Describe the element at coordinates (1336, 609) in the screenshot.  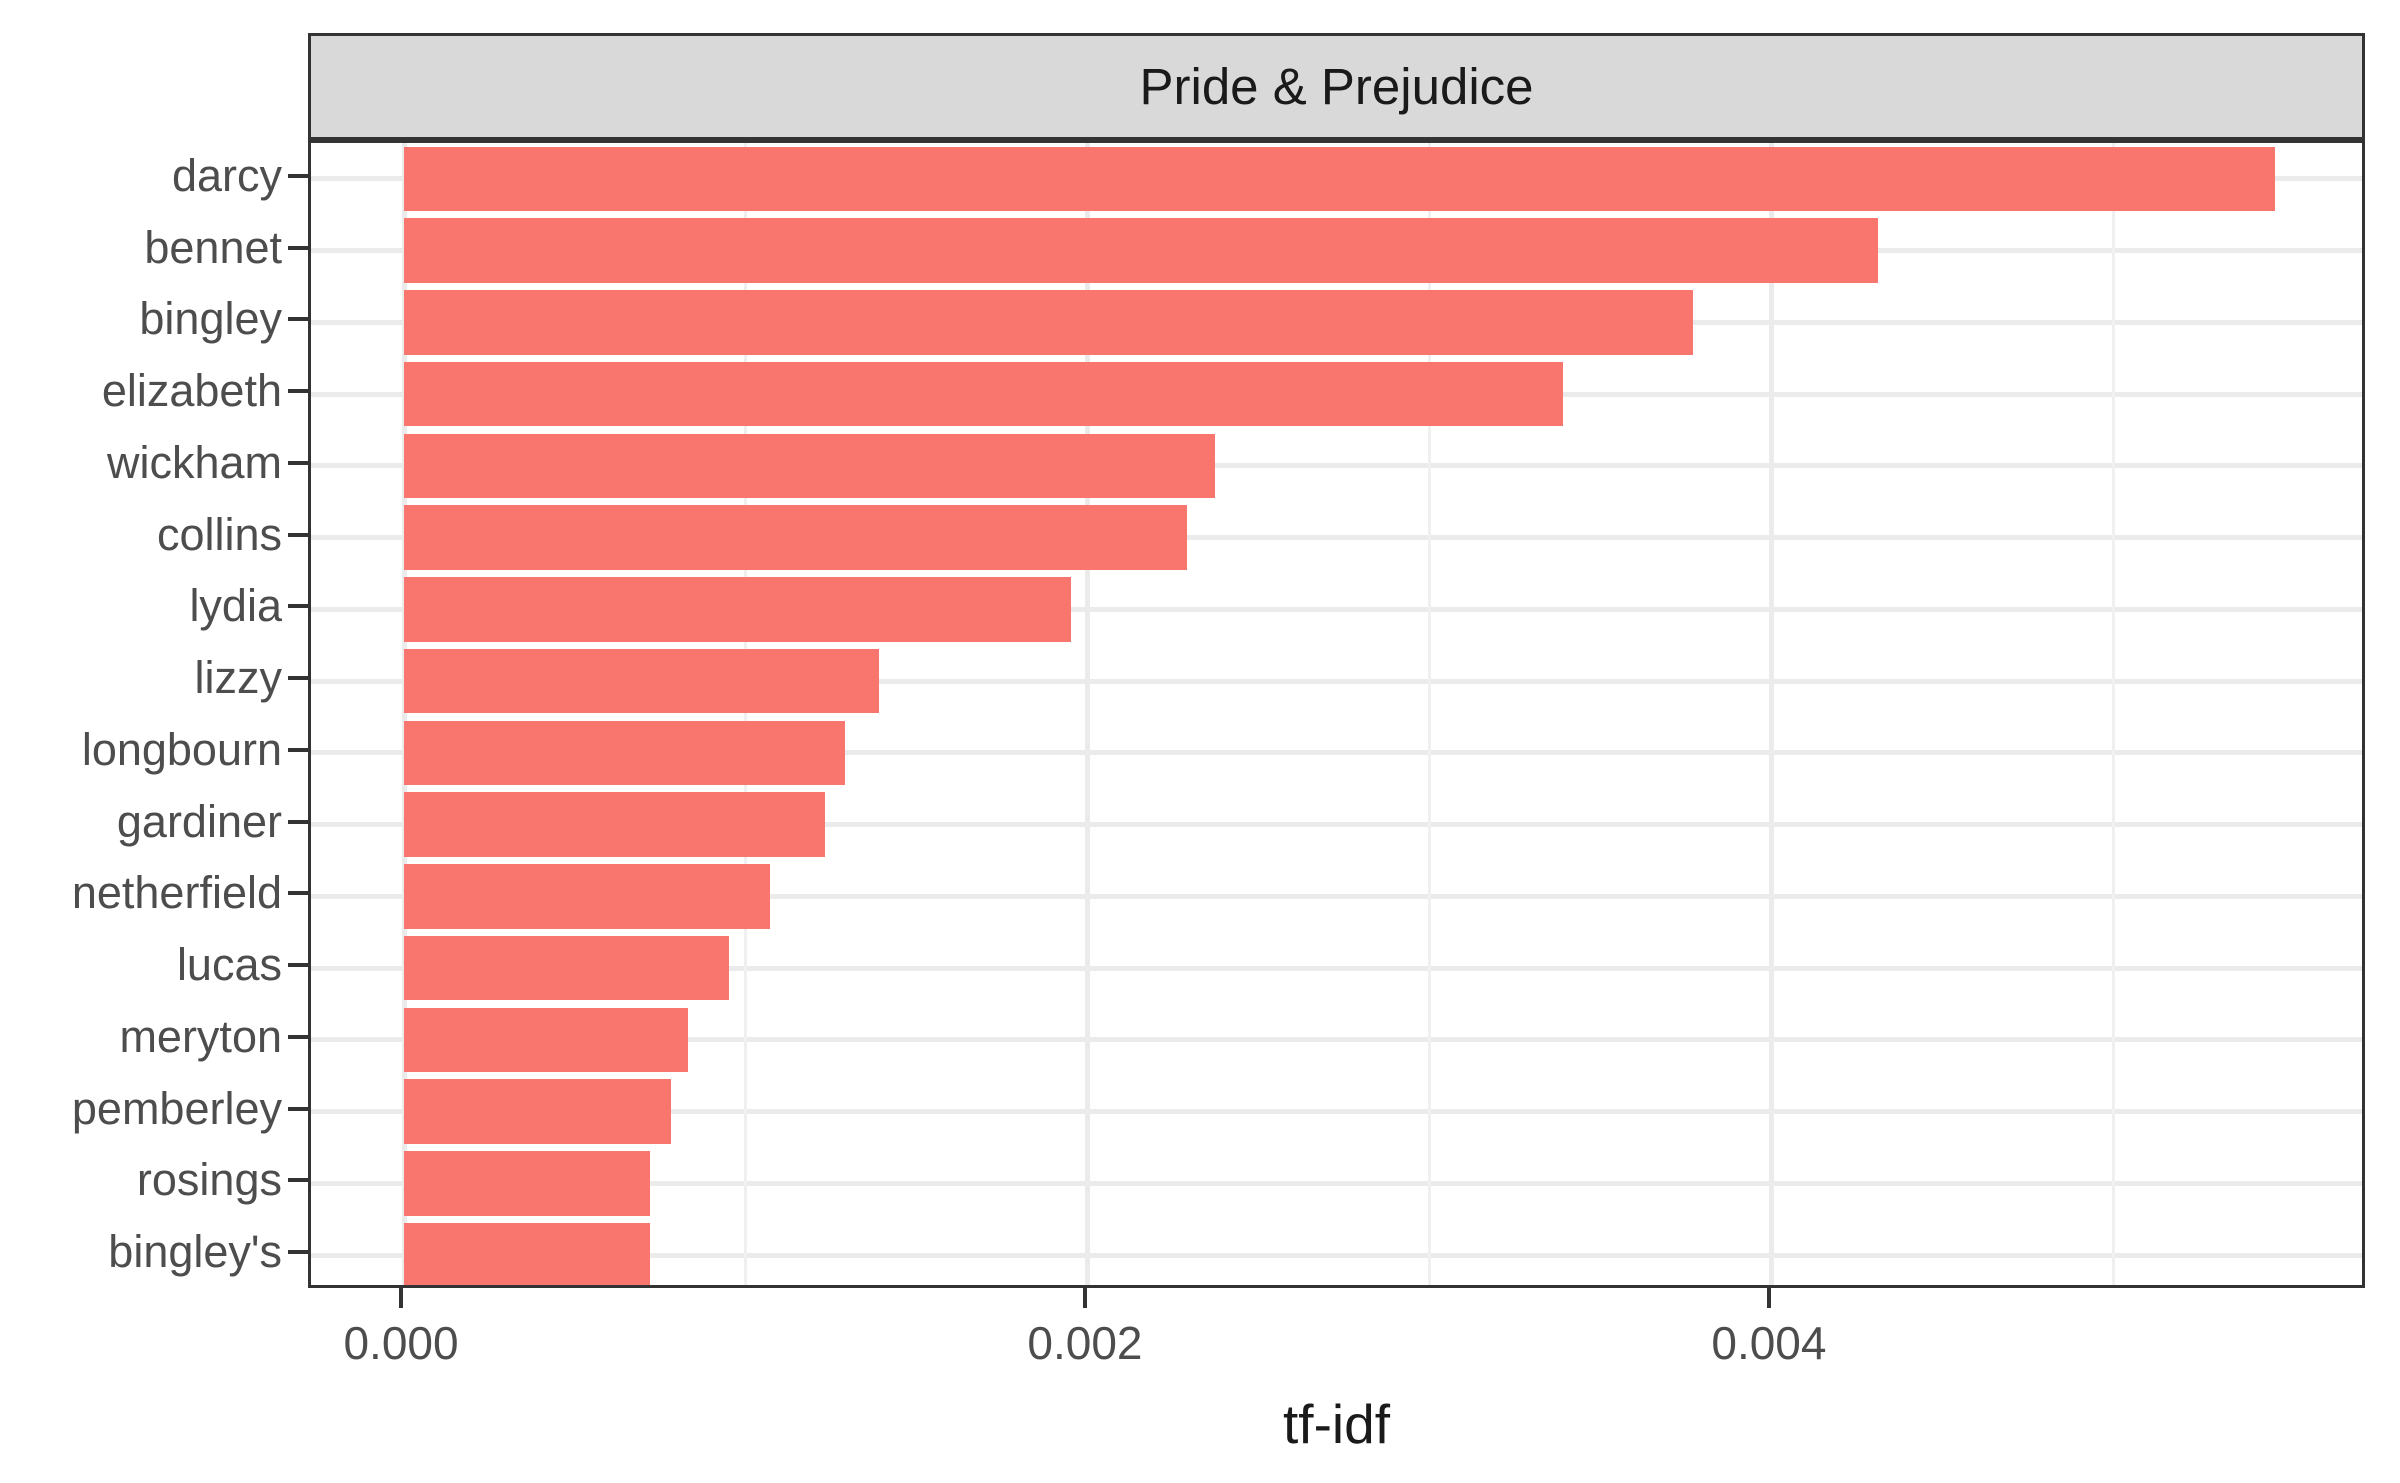
I see `gridline-y-lydia` at that location.